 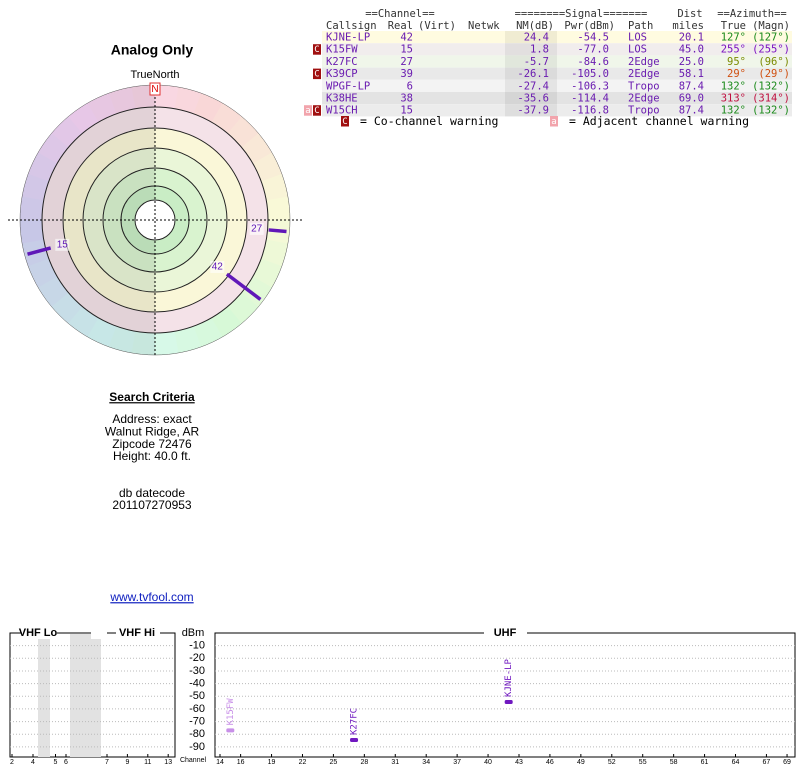 I want to click on bearing-label: 27, so click(x=257, y=229).